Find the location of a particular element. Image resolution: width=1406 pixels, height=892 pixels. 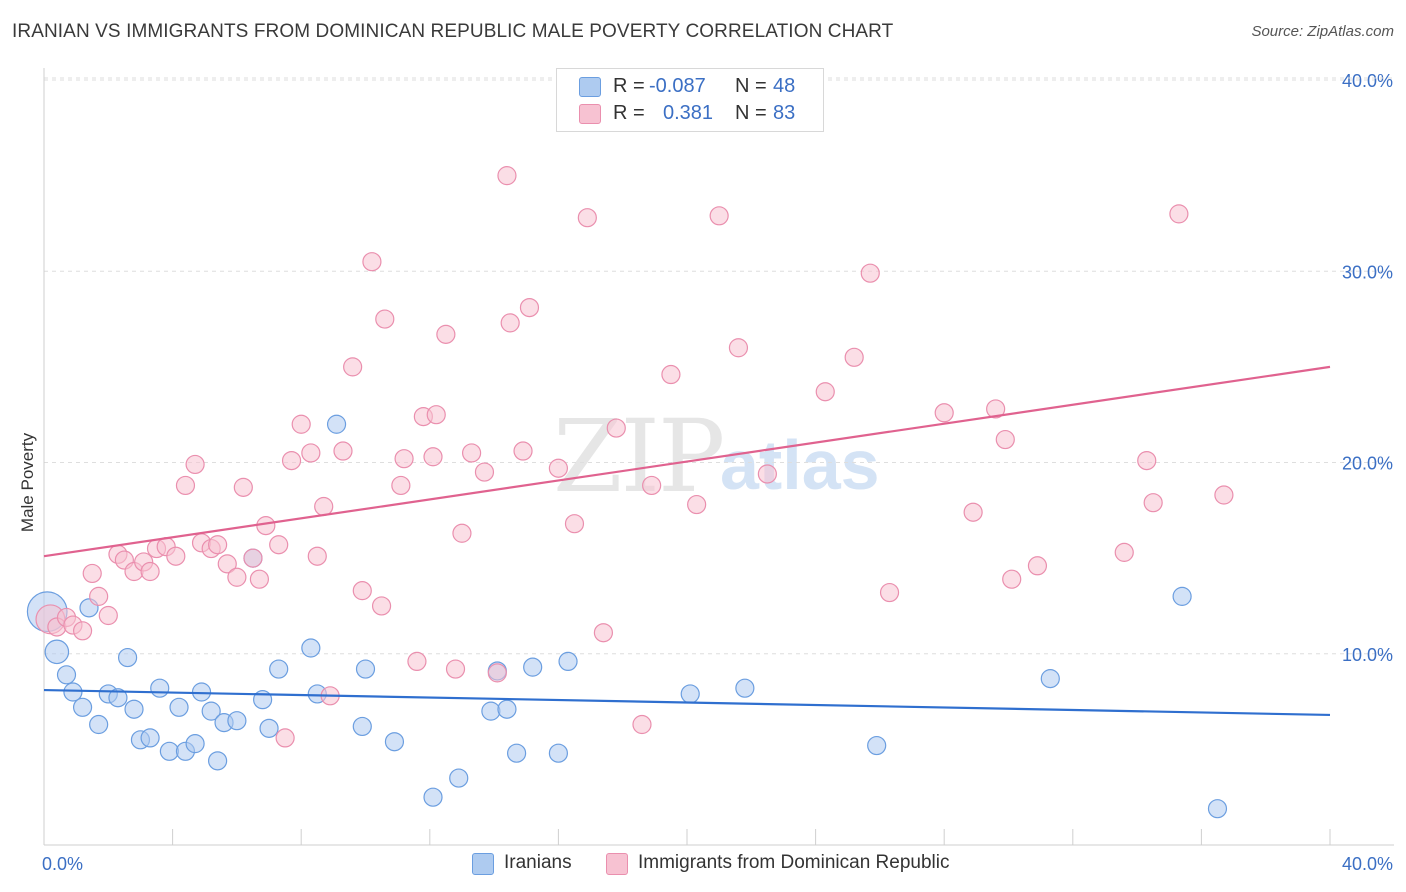

series-legend-swatch-dominican is located at coordinates (617, 864).